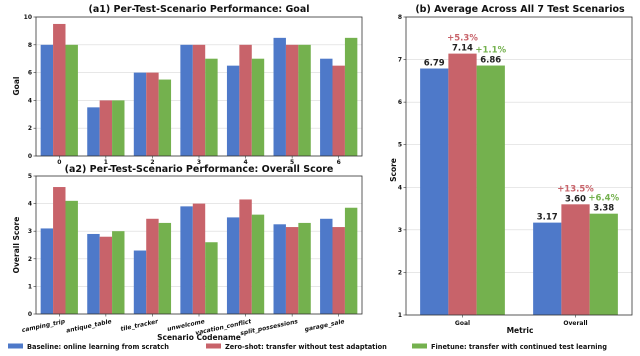 Image resolution: width=640 pixels, height=356 pixels. I want to click on chart-b-ytick-label: 8, so click(400, 17).